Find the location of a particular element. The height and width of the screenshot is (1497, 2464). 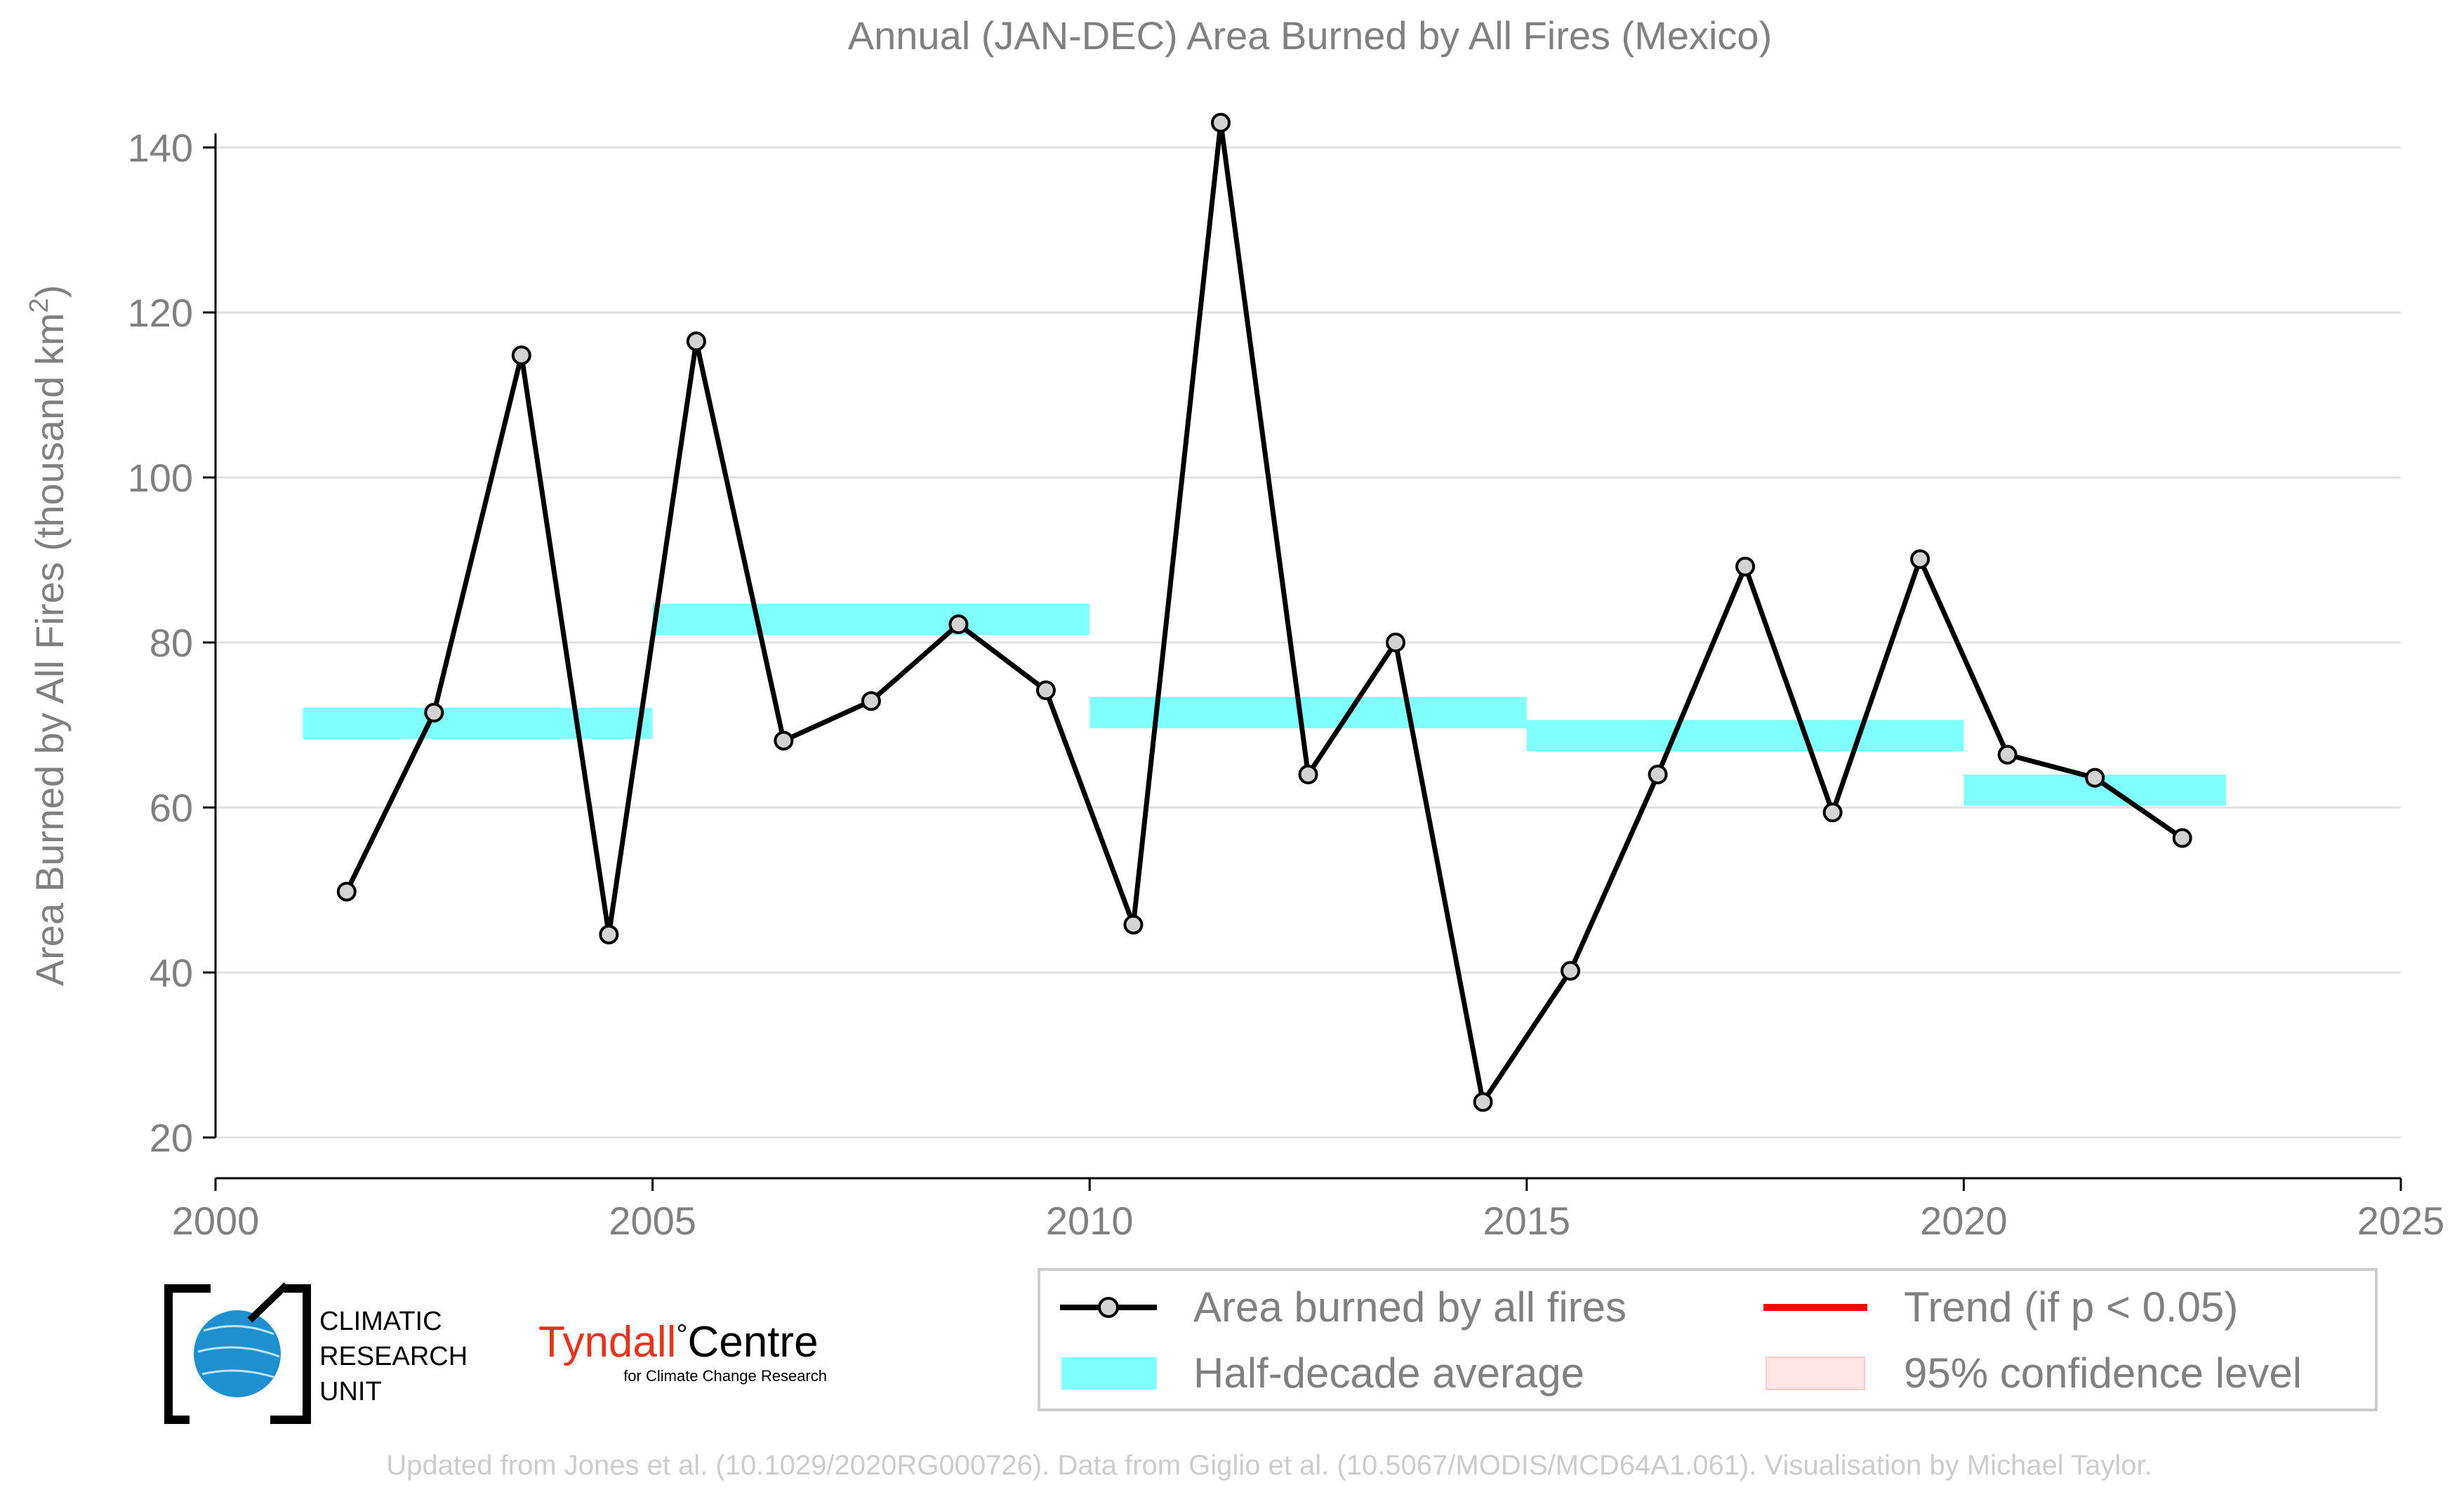

cru-globe-lines is located at coordinates (239, 1352).